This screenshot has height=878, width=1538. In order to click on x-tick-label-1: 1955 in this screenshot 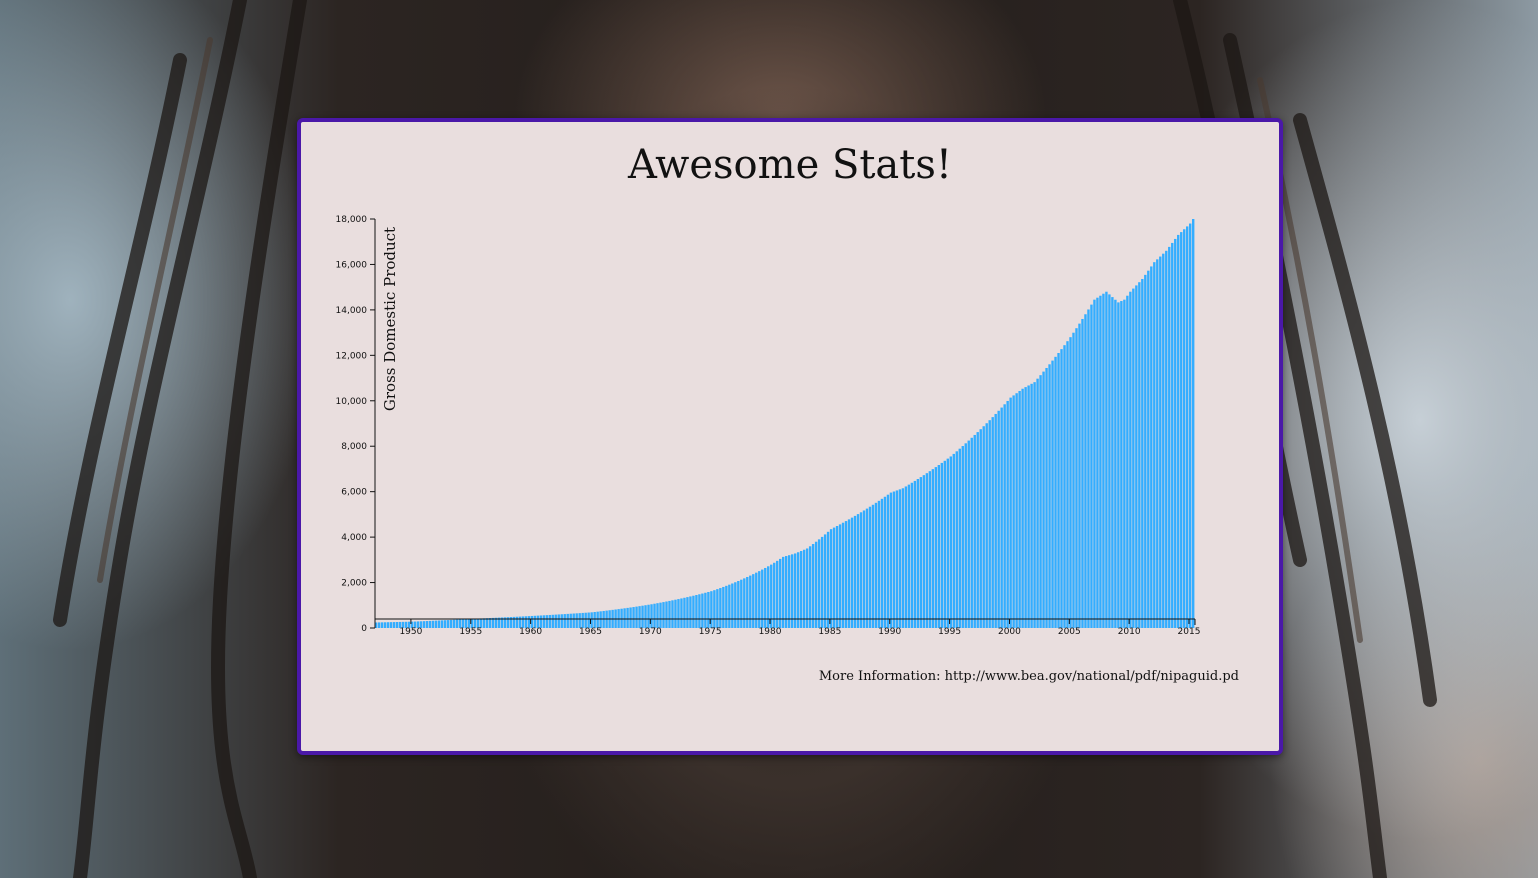, I will do `click(470, 632)`.